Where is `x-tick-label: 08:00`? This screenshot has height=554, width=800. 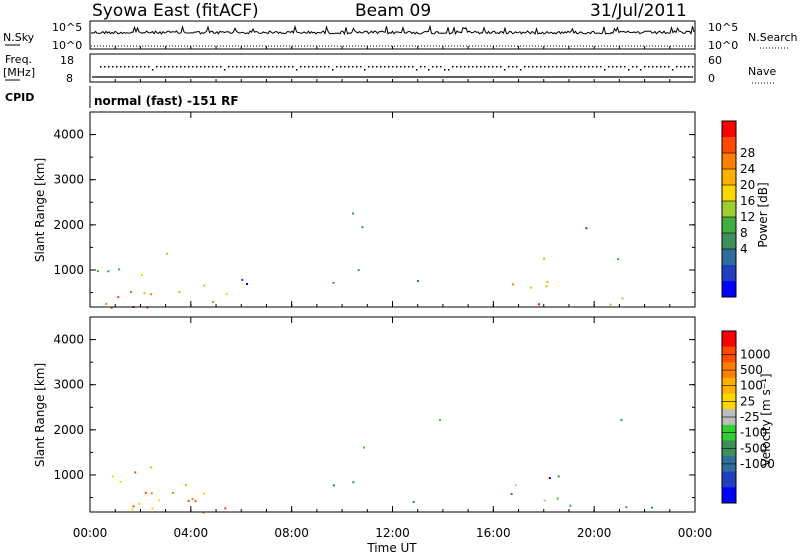
x-tick-label: 08:00 is located at coordinates (291, 533).